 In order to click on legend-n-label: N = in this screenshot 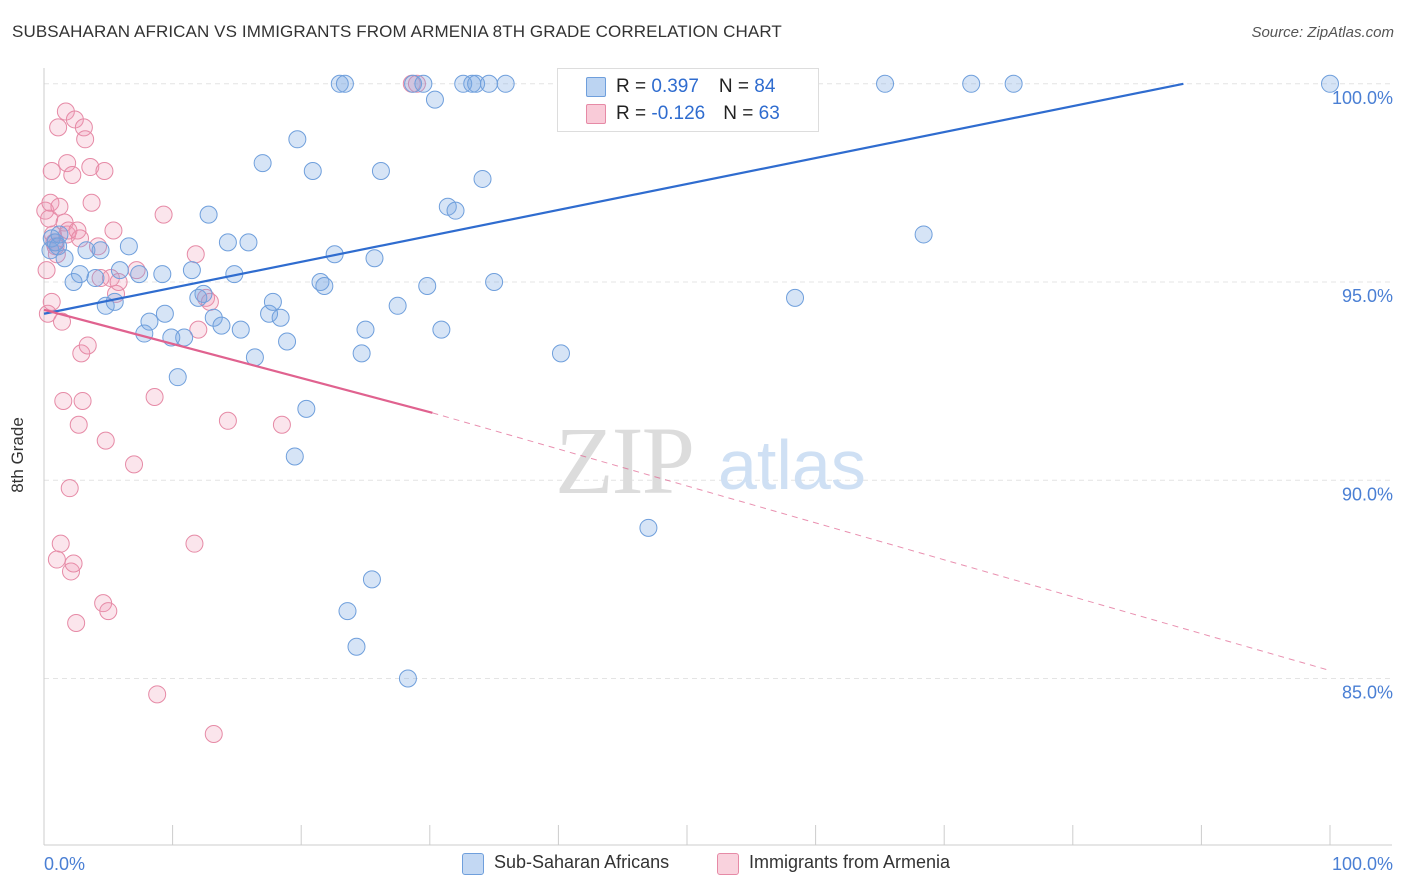, I will do `click(741, 113)`.